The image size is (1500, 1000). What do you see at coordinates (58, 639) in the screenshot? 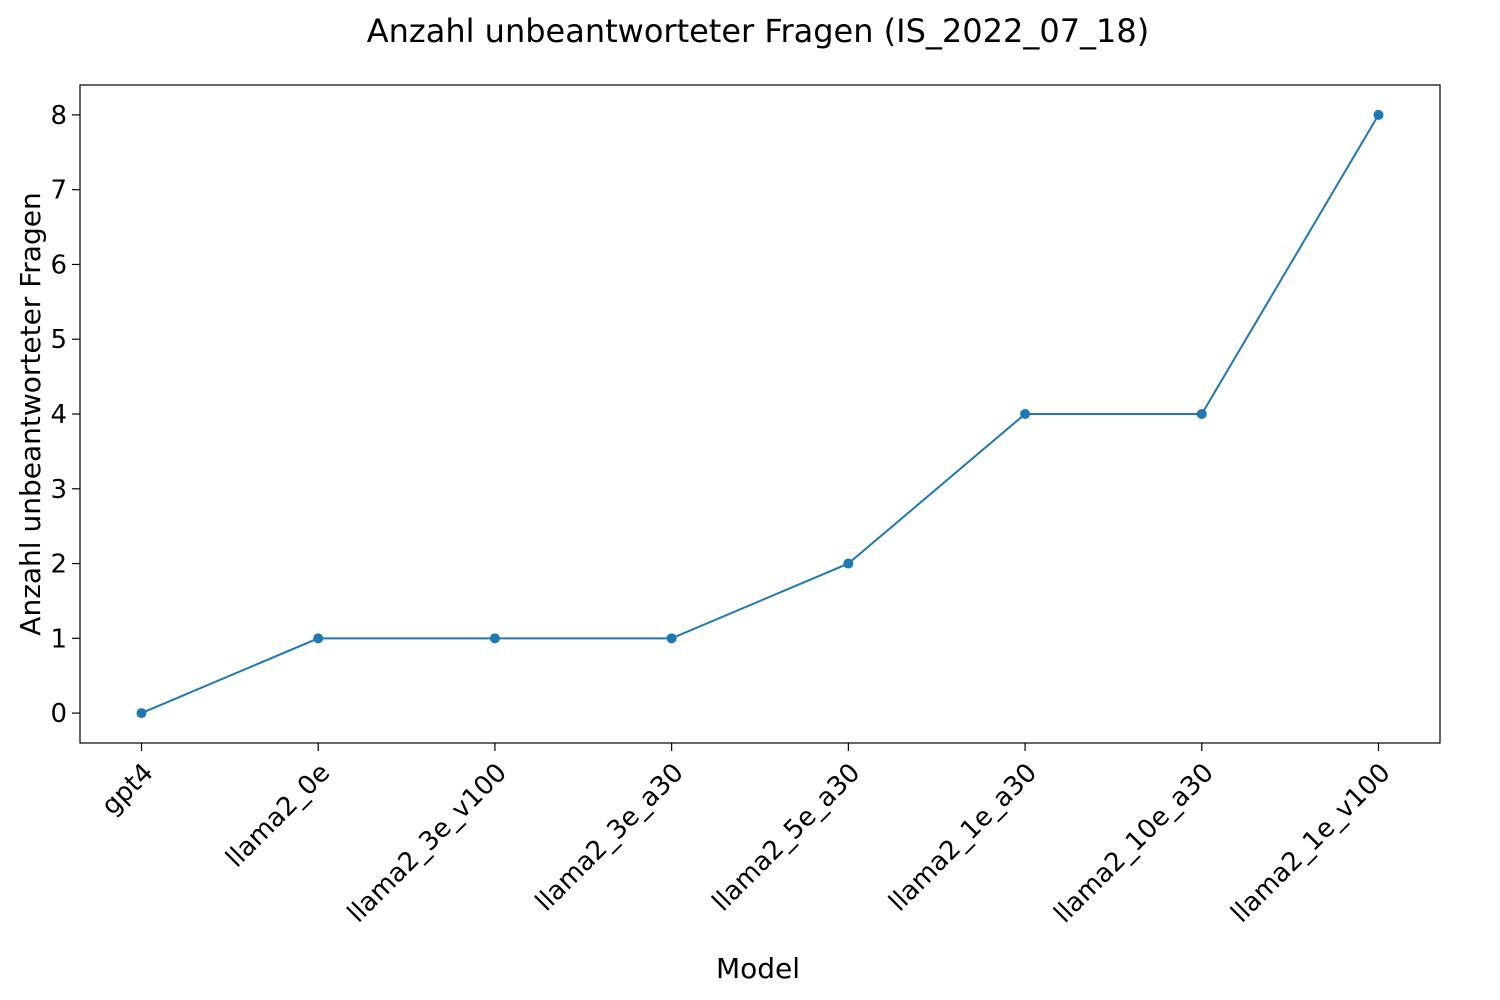
I see `y-tick-label: 1` at bounding box center [58, 639].